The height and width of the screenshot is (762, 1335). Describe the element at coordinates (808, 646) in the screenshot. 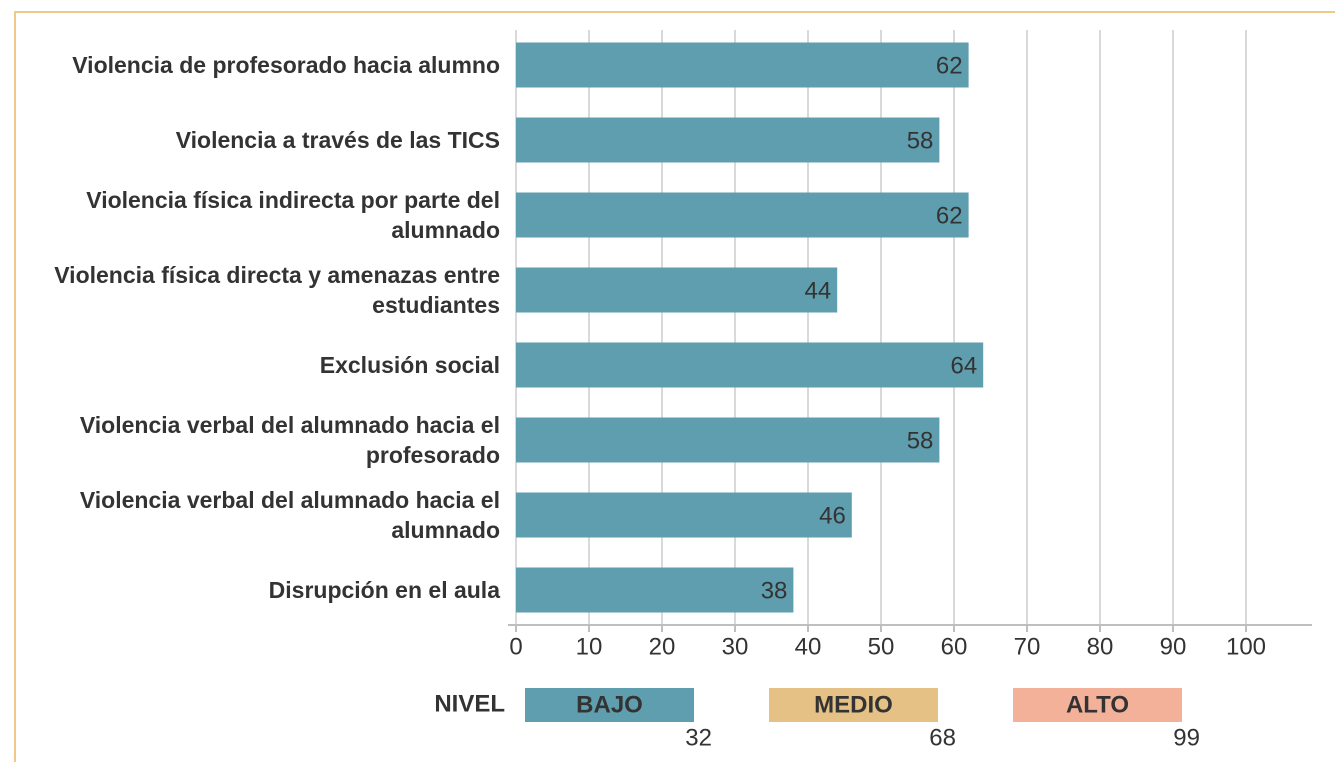

I see `x-tick-label: 40` at that location.